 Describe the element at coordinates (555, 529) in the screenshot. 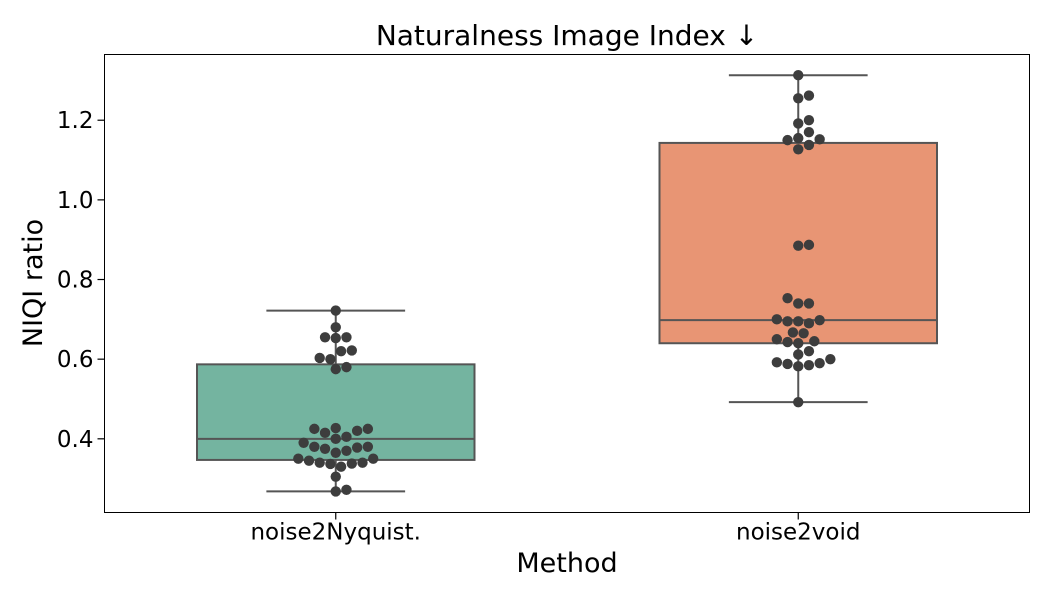

I see `x-axis: noise2Nyquist. noise2void` at that location.